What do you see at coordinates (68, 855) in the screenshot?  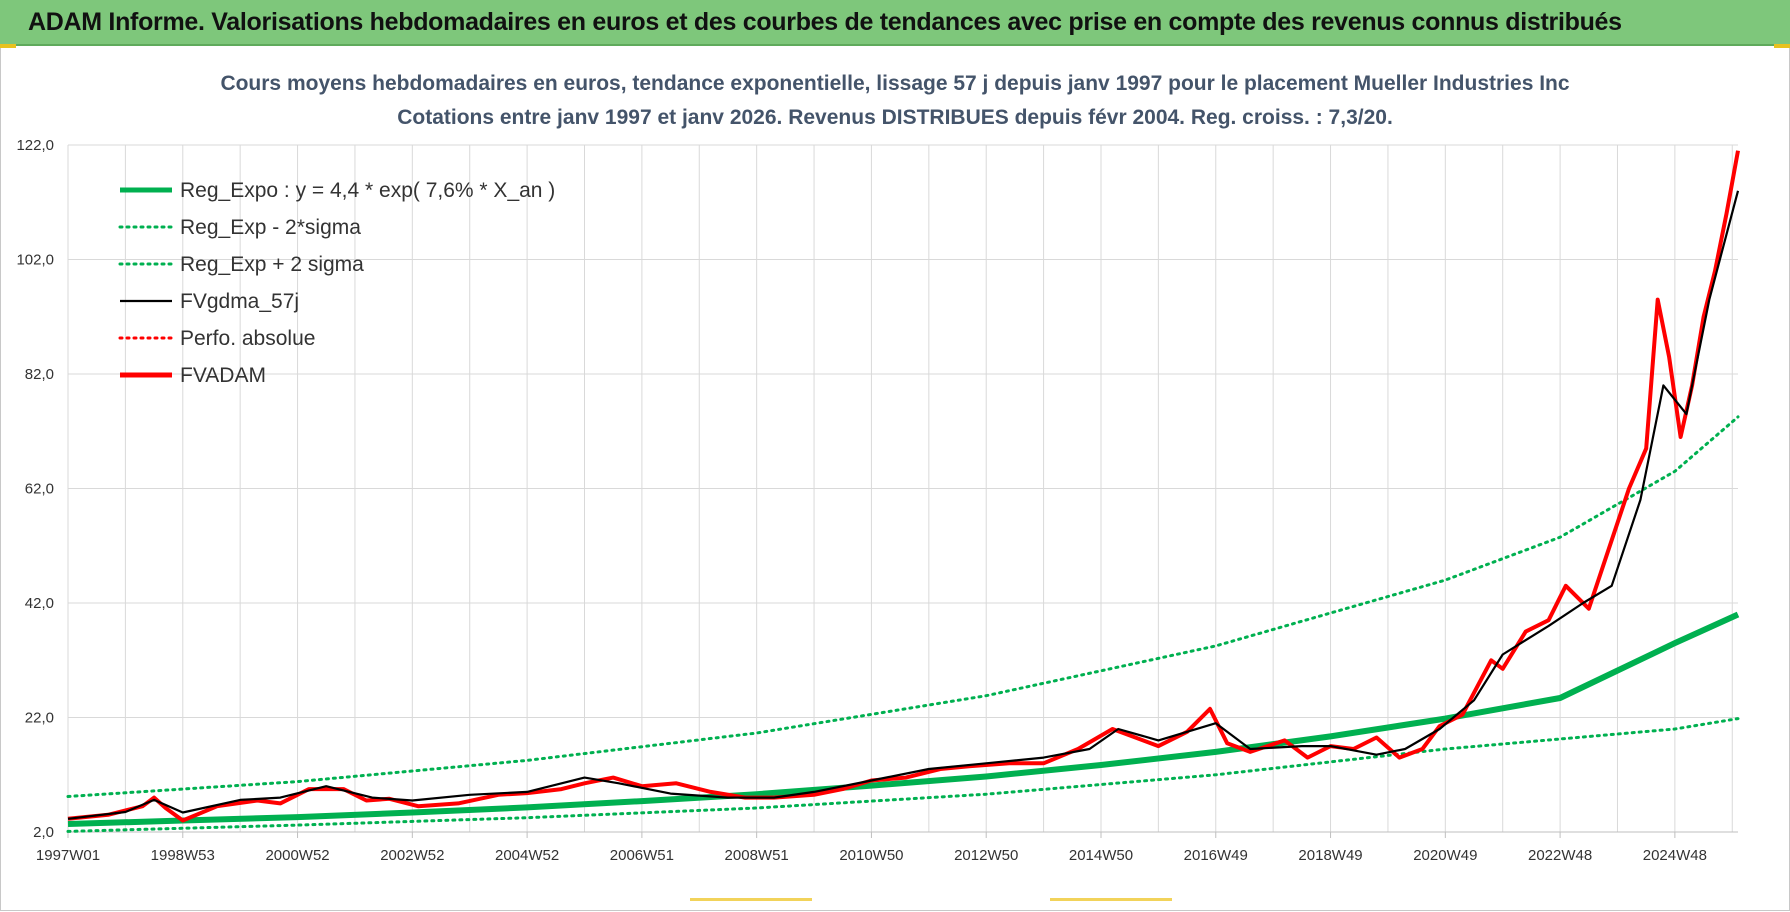 I see `x-tick-label: 1997W01` at bounding box center [68, 855].